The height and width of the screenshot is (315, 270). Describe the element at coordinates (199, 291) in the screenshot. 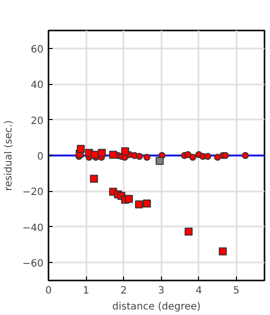

I see `x-tick-label: 4` at that location.